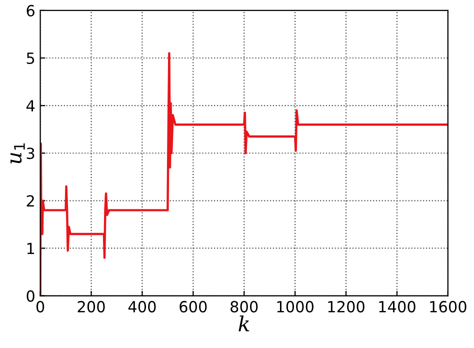  What do you see at coordinates (397, 306) in the screenshot?
I see `x-tick-label: 1400` at bounding box center [397, 306].